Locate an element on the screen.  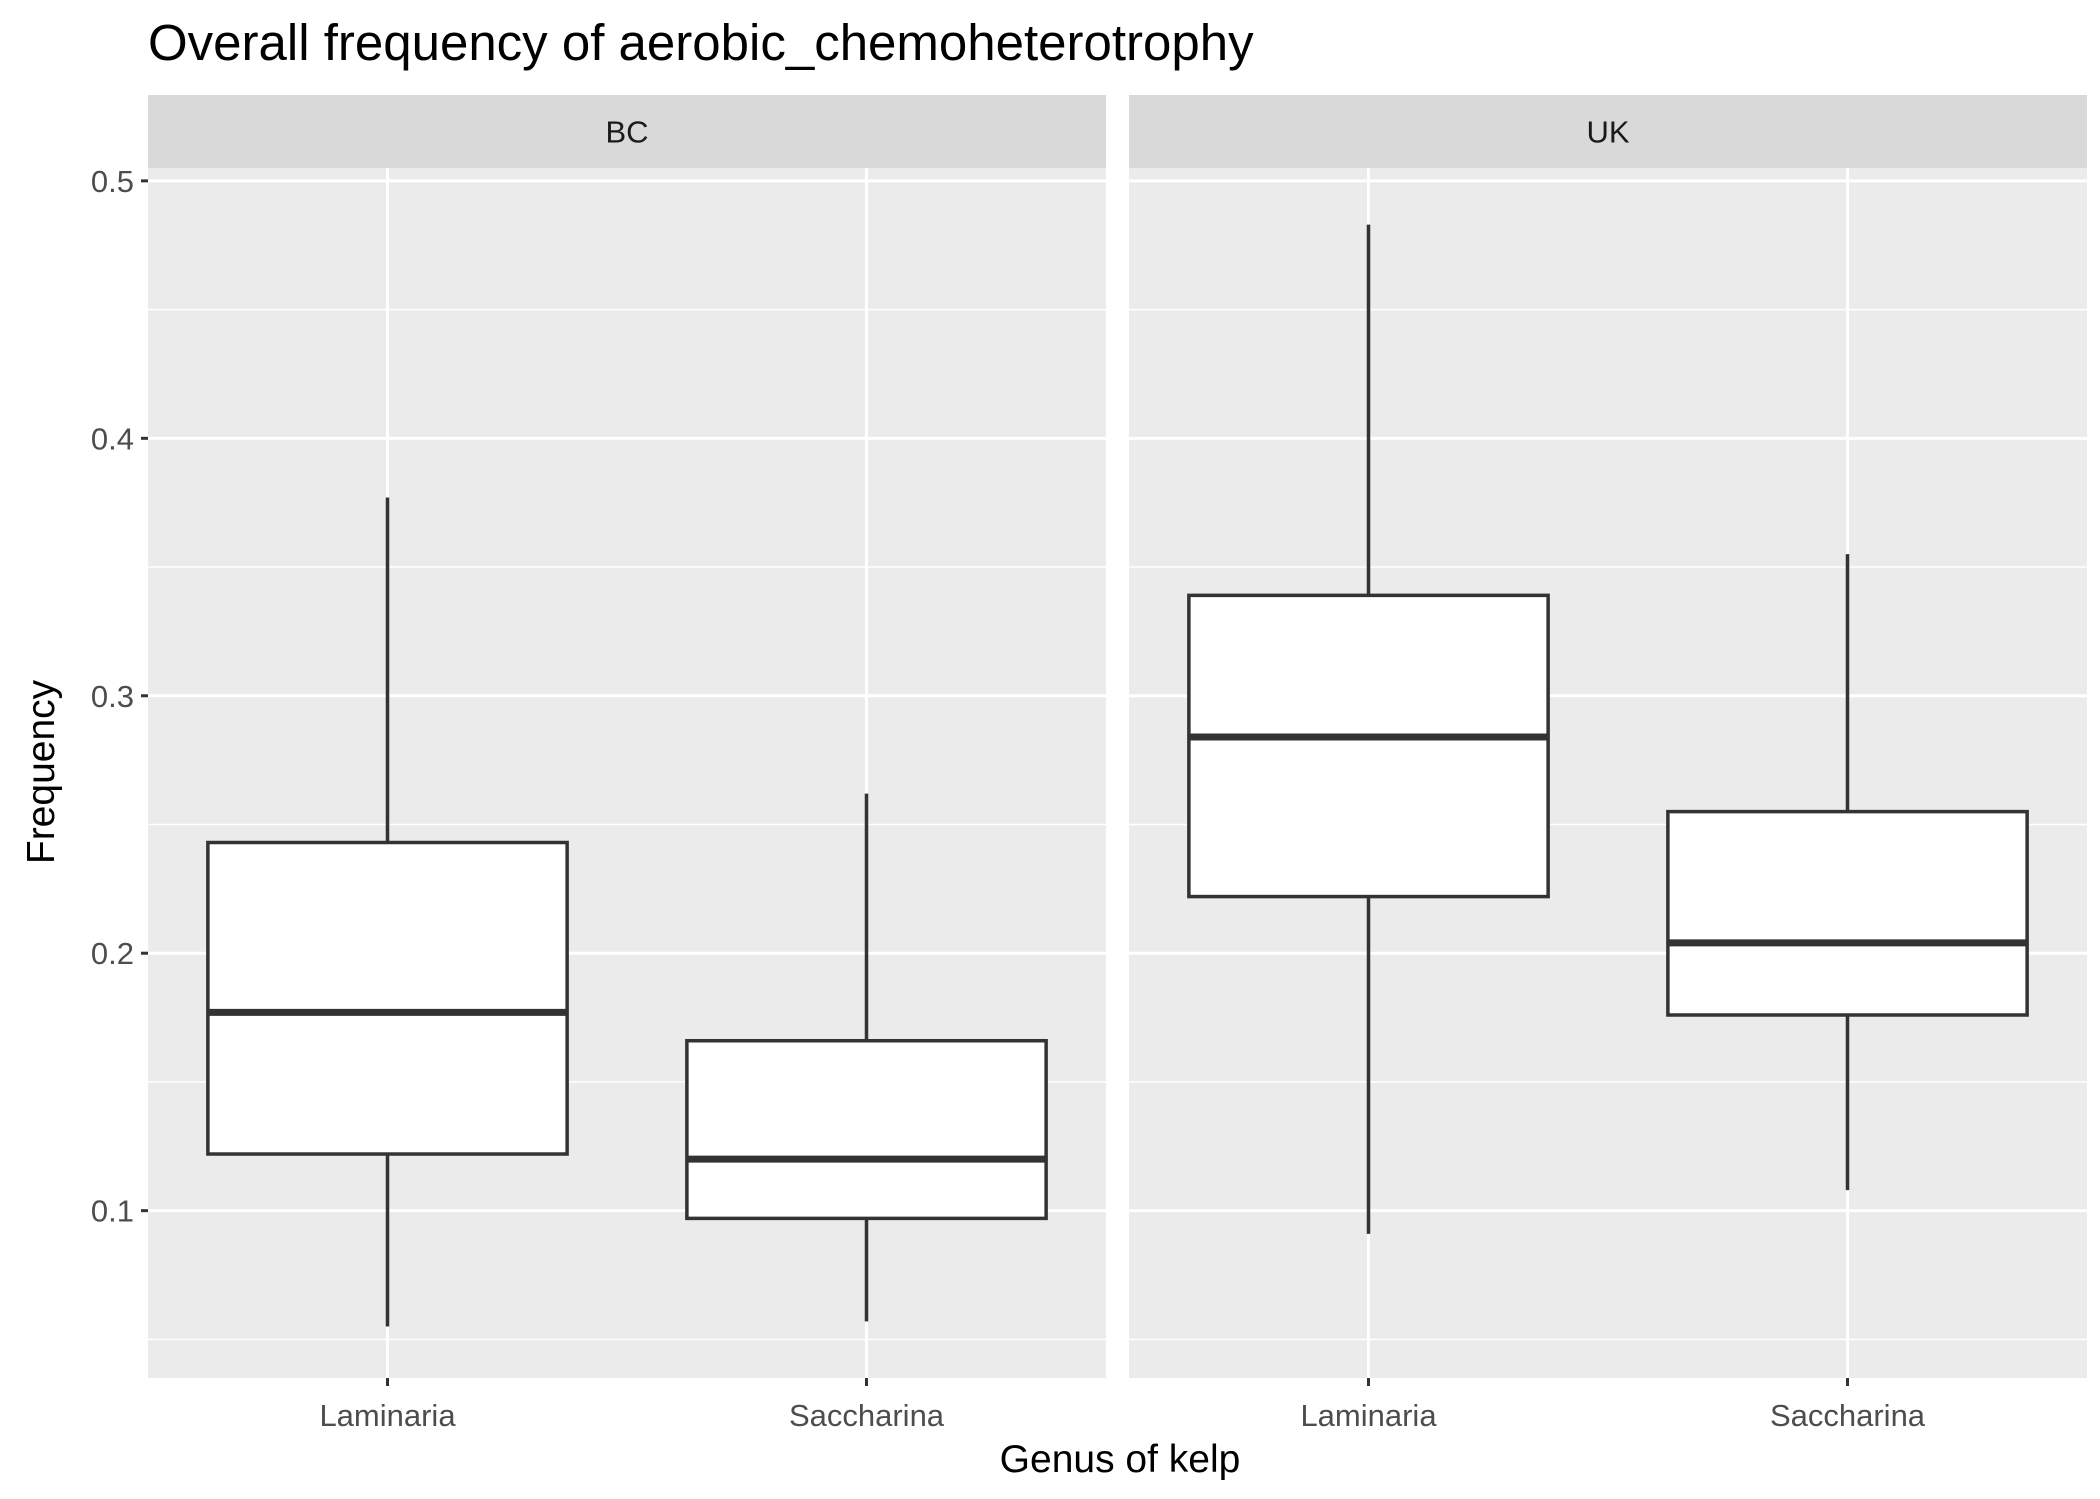
y-tick-label: 0.1 is located at coordinates (112, 1211).